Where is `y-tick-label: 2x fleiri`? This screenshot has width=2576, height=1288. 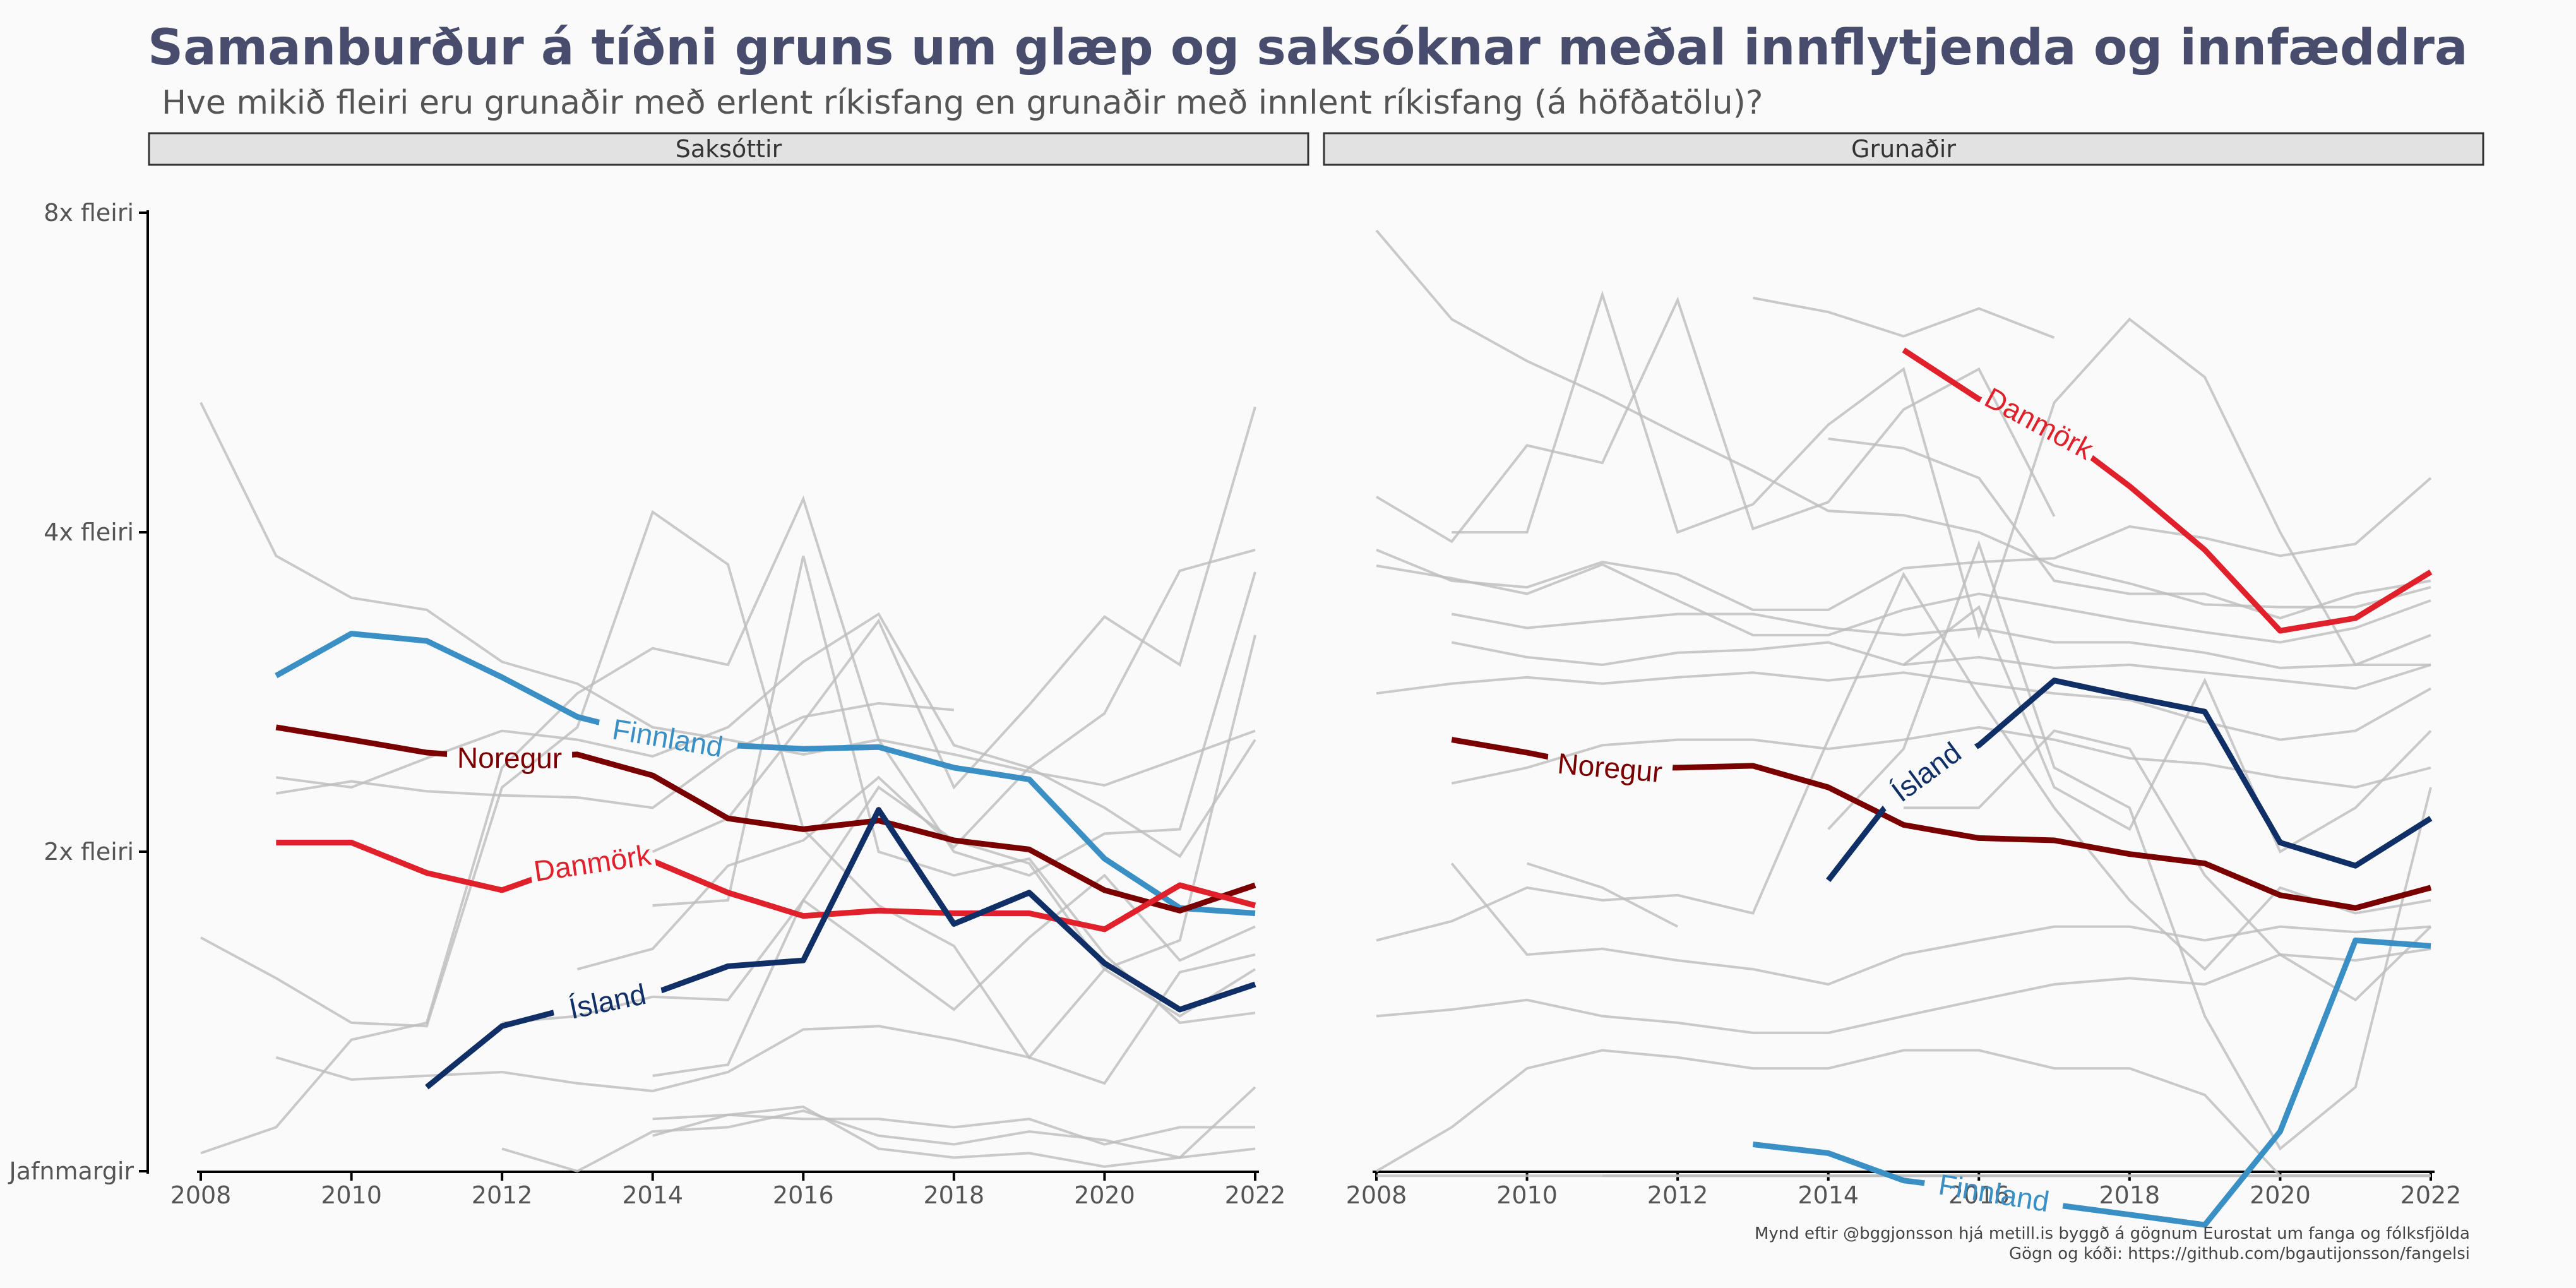
y-tick-label: 2x fleiri is located at coordinates (89, 852).